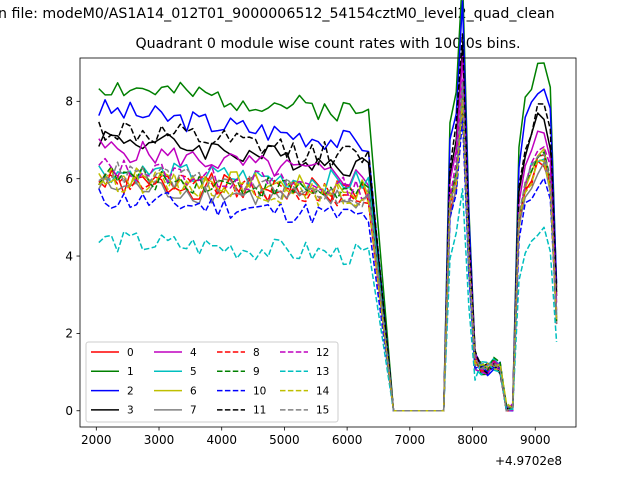  What do you see at coordinates (193, 353) in the screenshot?
I see `legend-label-4: 4` at bounding box center [193, 353].